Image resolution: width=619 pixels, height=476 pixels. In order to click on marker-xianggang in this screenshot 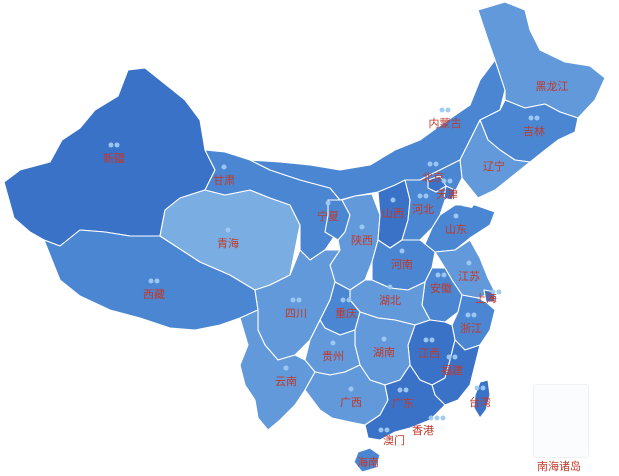, I will do `click(437, 418)`.